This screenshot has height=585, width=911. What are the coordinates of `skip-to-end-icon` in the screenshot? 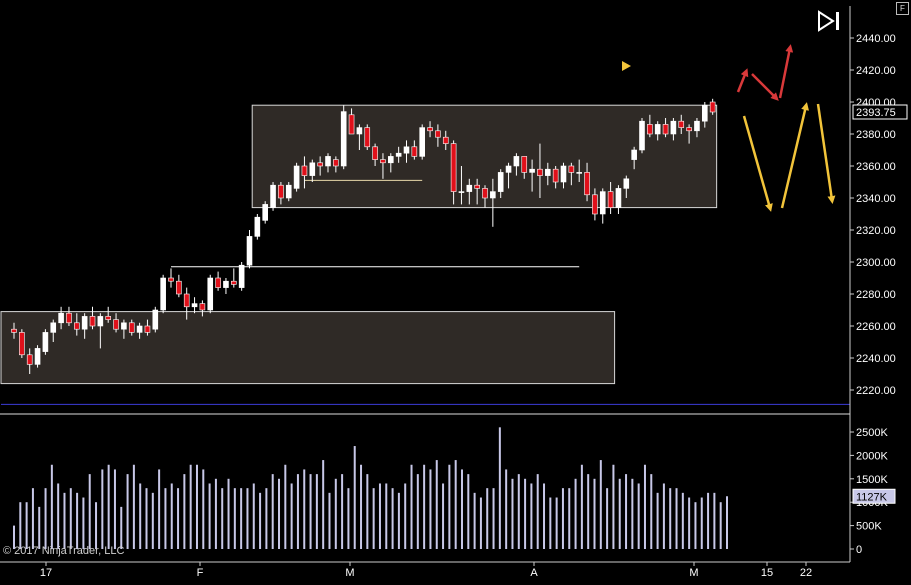 It's located at (829, 21).